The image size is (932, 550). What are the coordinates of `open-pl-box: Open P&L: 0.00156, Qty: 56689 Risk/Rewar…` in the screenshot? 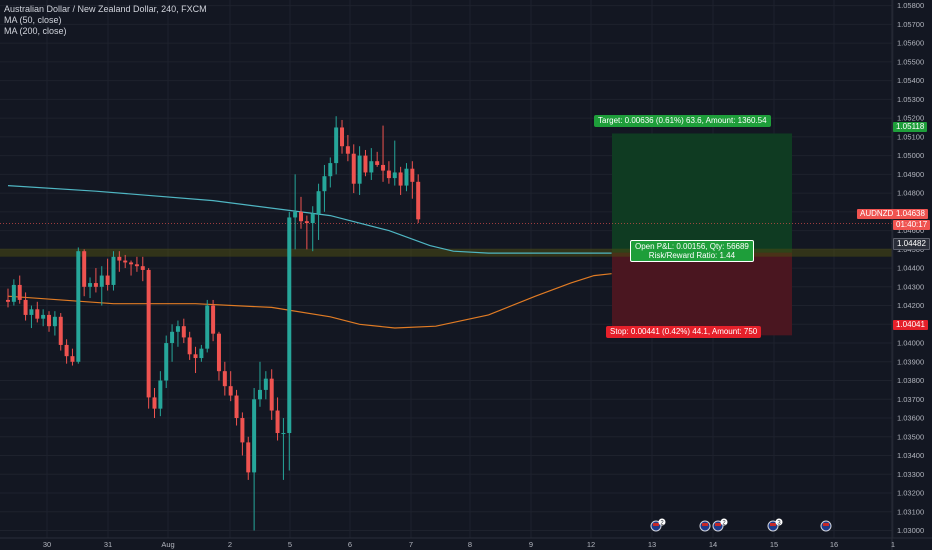 It's located at (692, 251).